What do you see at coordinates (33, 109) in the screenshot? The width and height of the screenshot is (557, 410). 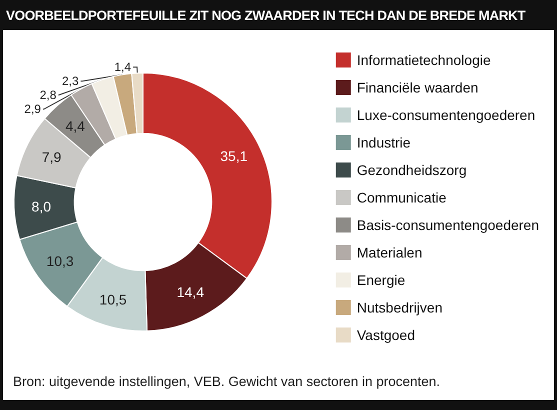 I see `data-label: 2,9` at bounding box center [33, 109].